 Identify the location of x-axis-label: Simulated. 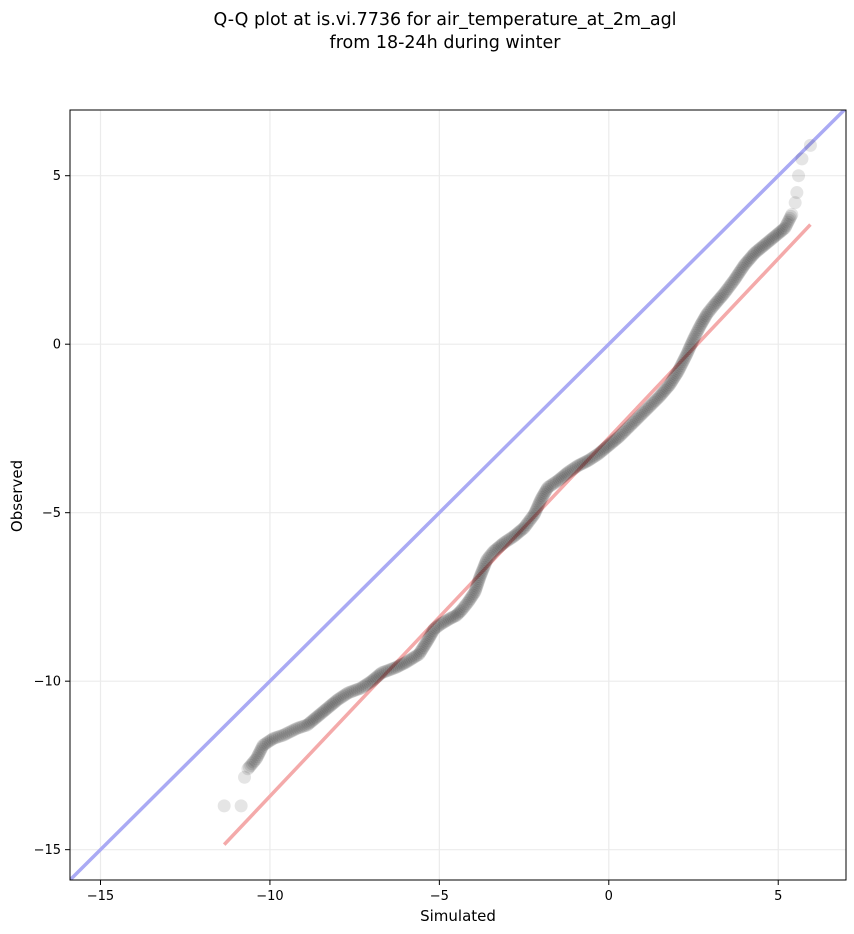
(458, 916).